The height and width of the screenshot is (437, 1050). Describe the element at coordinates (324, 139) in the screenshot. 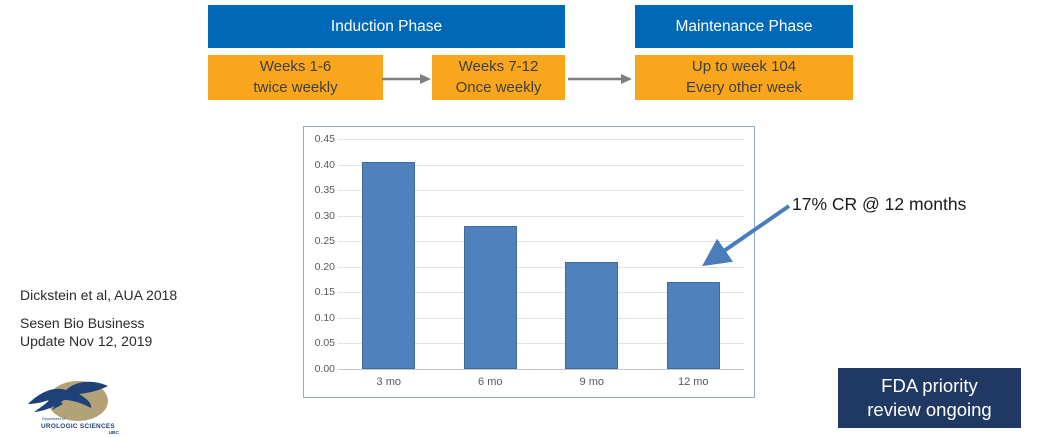

I see `y-axis-tick-label: 0.45` at that location.